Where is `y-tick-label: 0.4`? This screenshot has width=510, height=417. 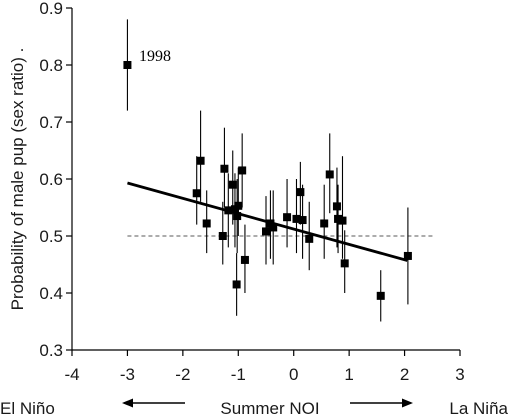 y-tick-label: 0.4 is located at coordinates (51, 293).